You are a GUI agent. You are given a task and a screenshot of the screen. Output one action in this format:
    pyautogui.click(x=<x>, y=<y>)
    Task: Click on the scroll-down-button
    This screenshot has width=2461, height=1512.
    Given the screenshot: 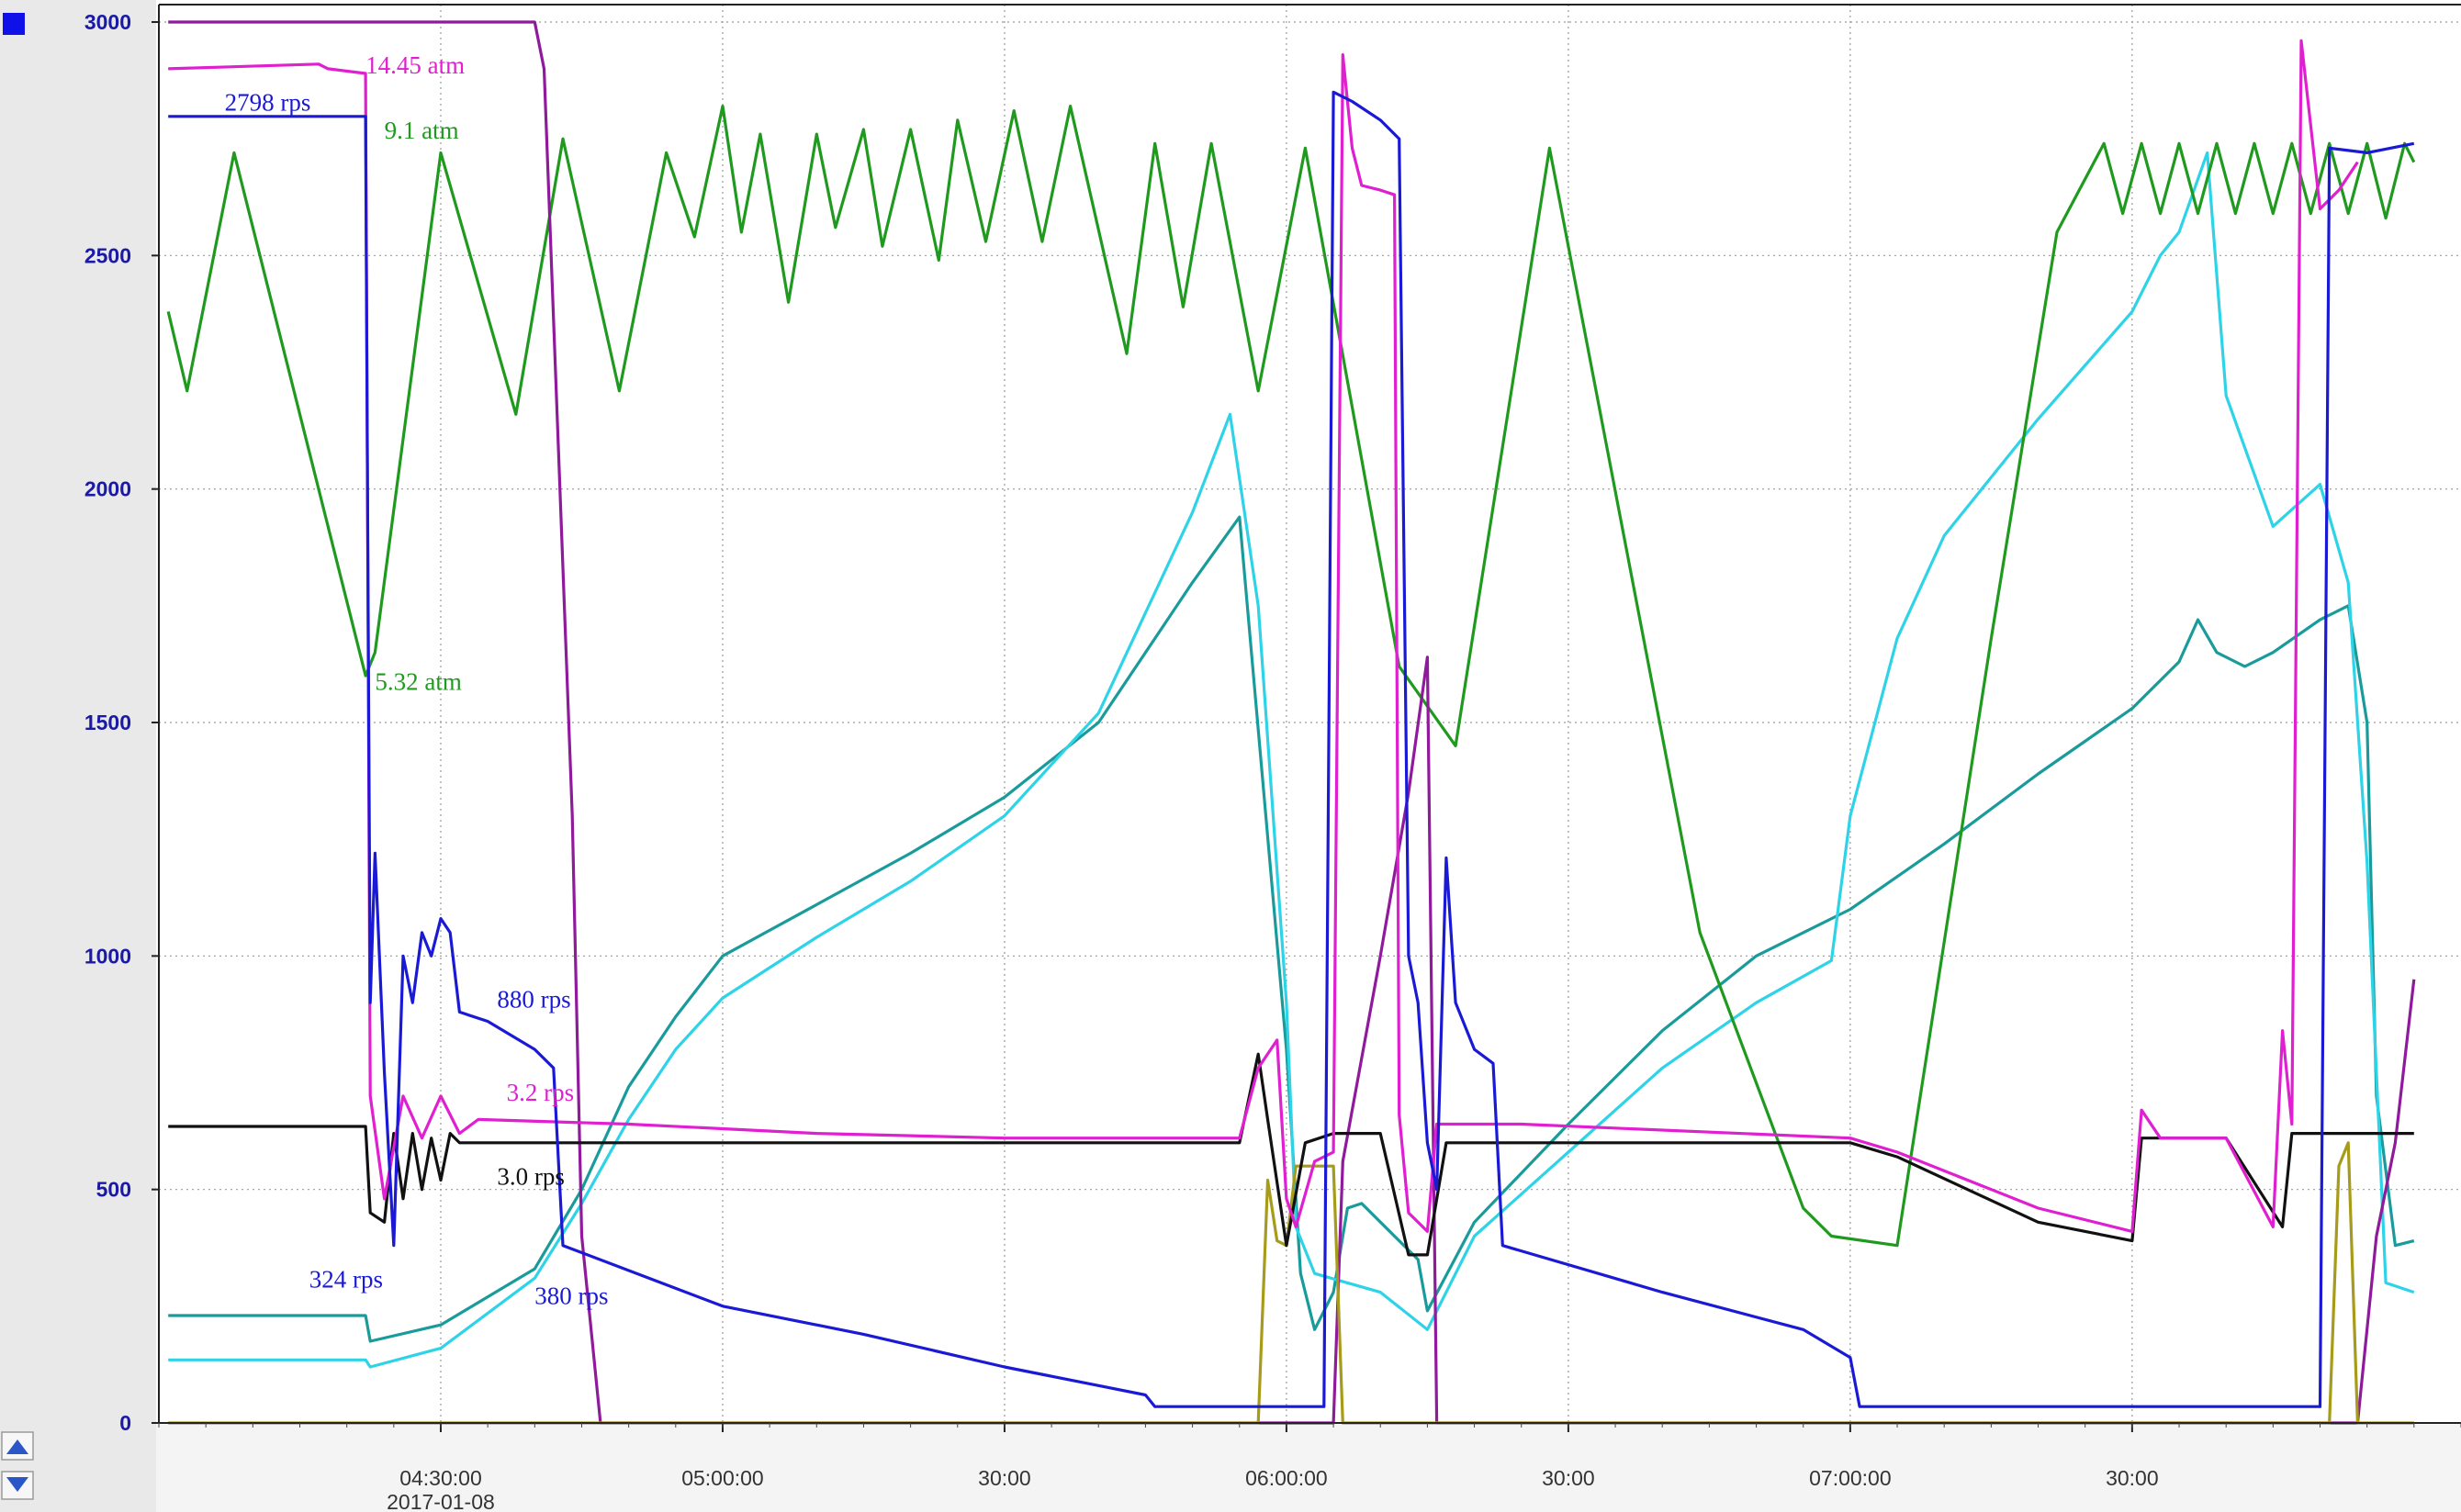 What is the action you would take?
    pyautogui.click(x=17, y=1485)
    